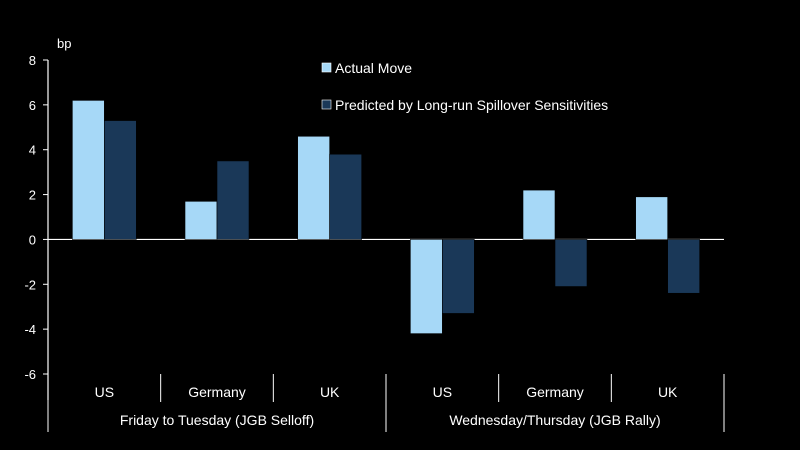 The width and height of the screenshot is (800, 450). What do you see at coordinates (373, 68) in the screenshot?
I see `legend-label: Actual Move` at bounding box center [373, 68].